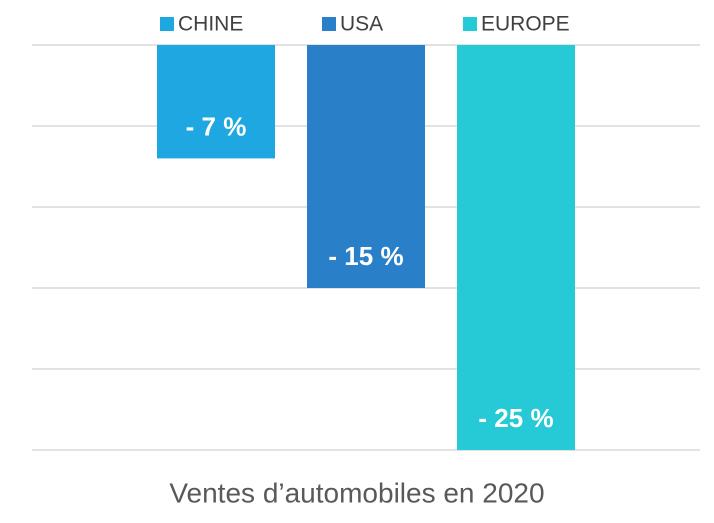 Image resolution: width=714 pixels, height=523 pixels. Describe the element at coordinates (361, 24) in the screenshot. I see `legend-label: USA` at that location.